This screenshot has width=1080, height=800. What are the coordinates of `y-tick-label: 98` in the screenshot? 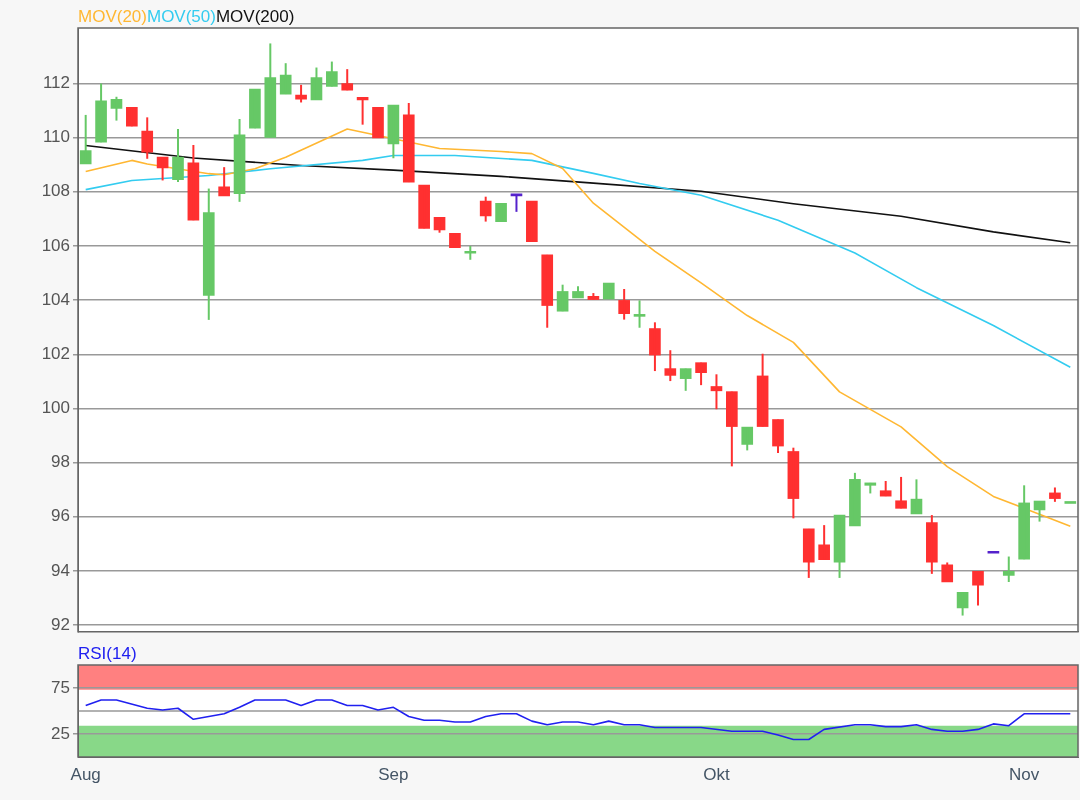 It's located at (60, 462).